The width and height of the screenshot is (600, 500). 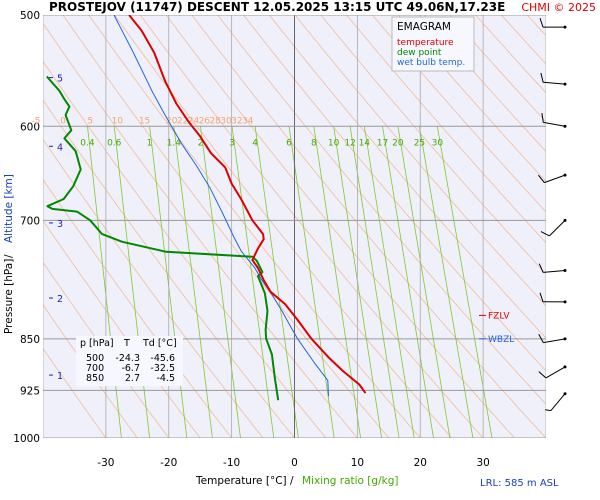 I want to click on altitude-tick-label: 5, so click(x=60, y=79).